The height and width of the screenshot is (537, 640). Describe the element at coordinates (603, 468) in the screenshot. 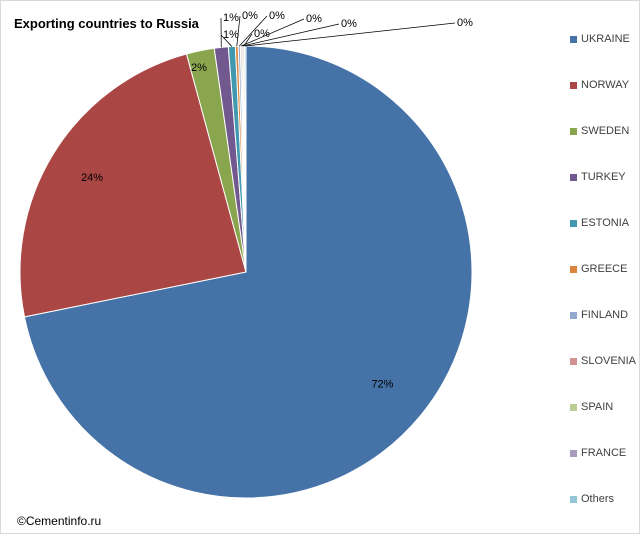

I see `legend-item-france: FRANCE` at that location.